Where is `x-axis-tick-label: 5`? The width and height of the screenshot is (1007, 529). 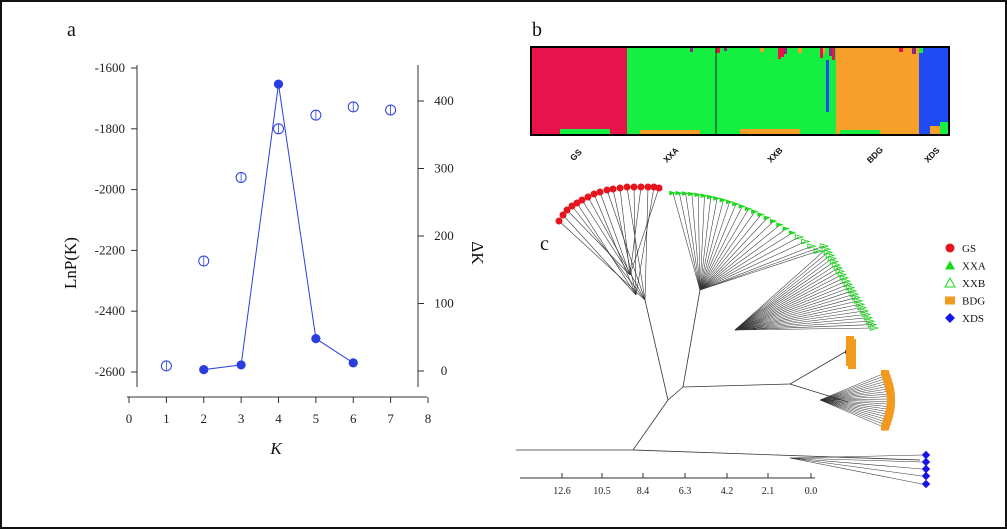 x-axis-tick-label: 5 is located at coordinates (316, 418).